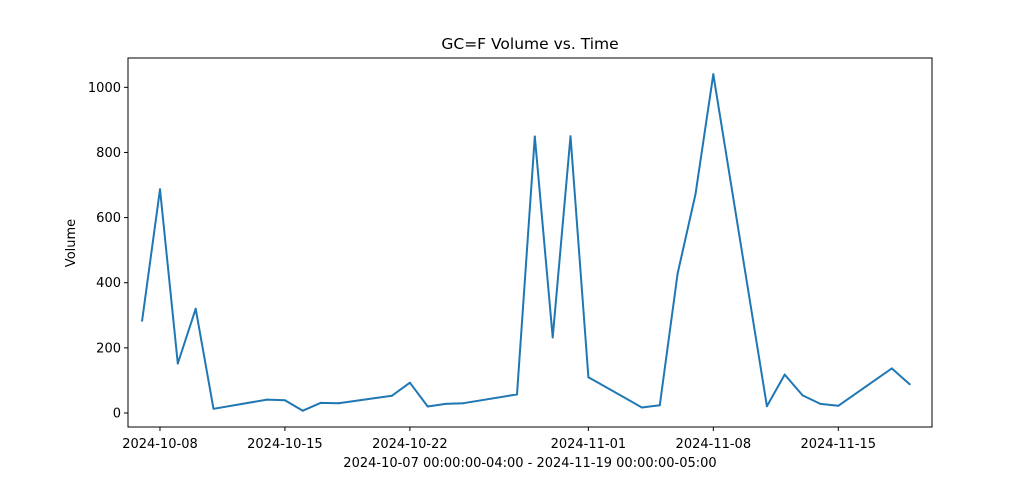  Describe the element at coordinates (117, 413) in the screenshot. I see `y-tick-label: 0` at that location.